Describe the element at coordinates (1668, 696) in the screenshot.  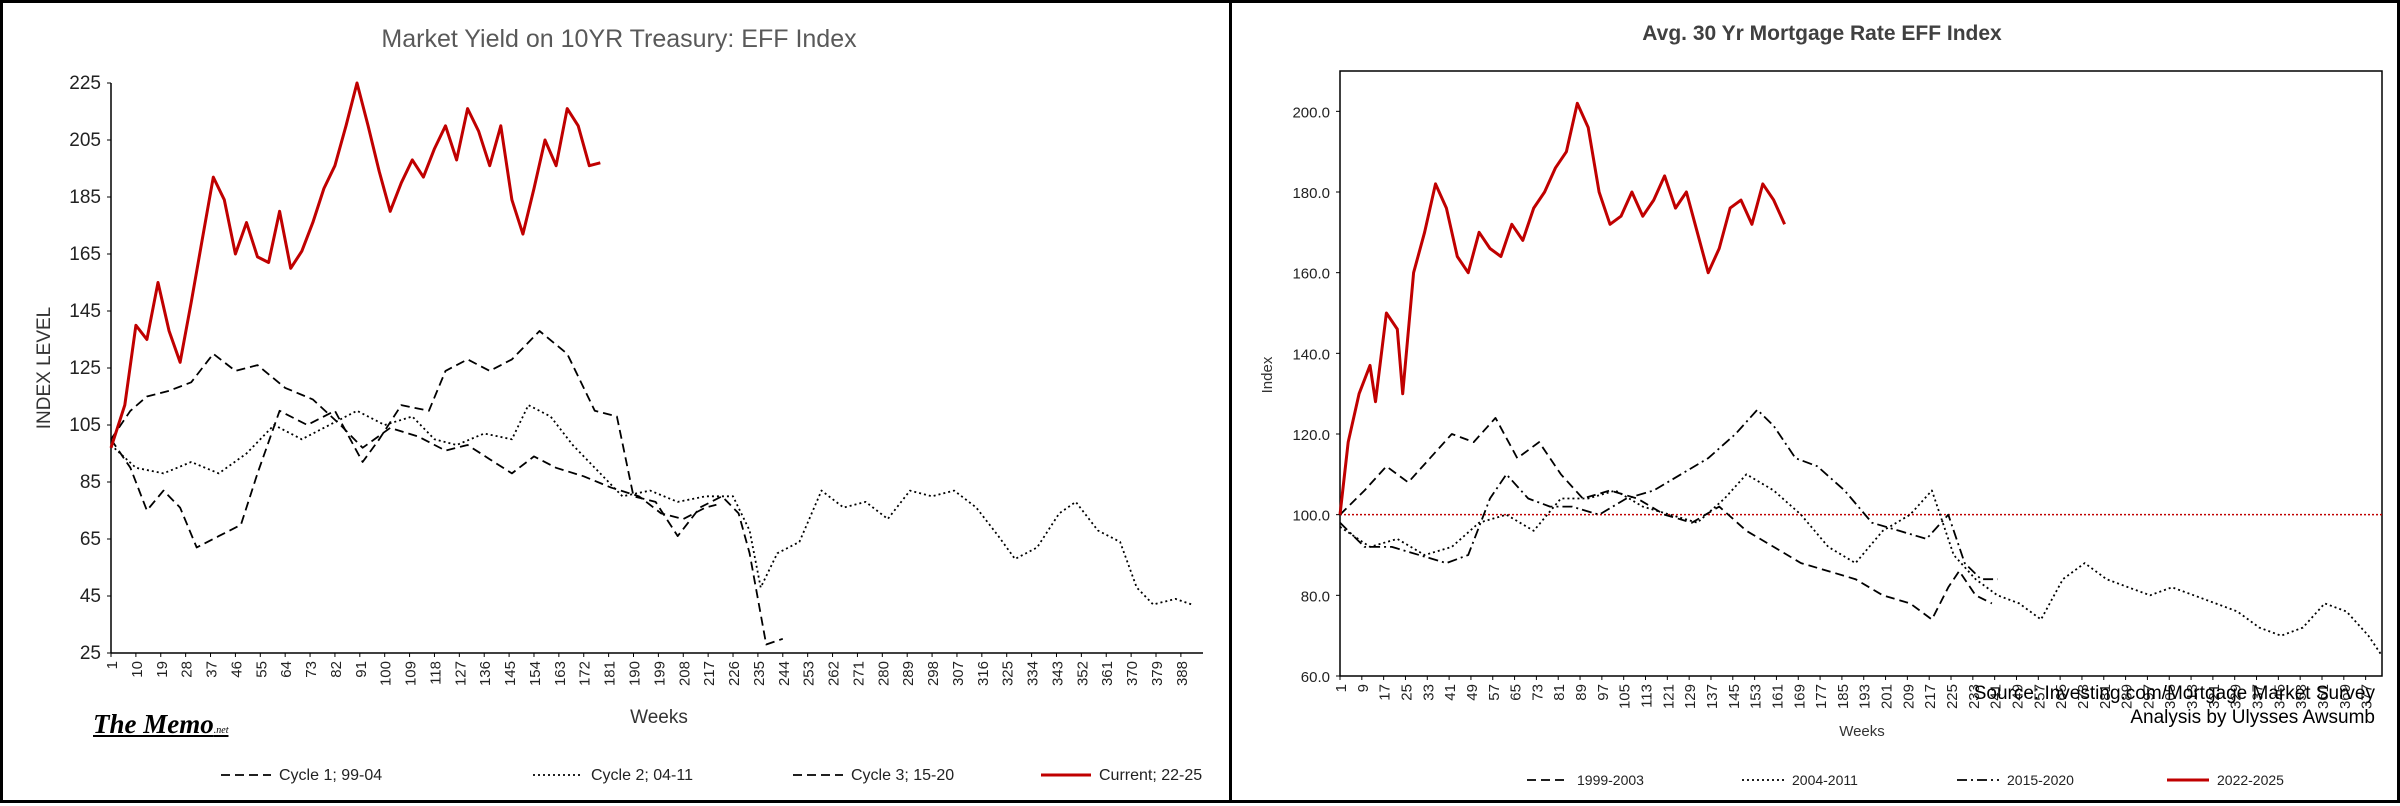
I see `x-tick-label: 121` at that location.